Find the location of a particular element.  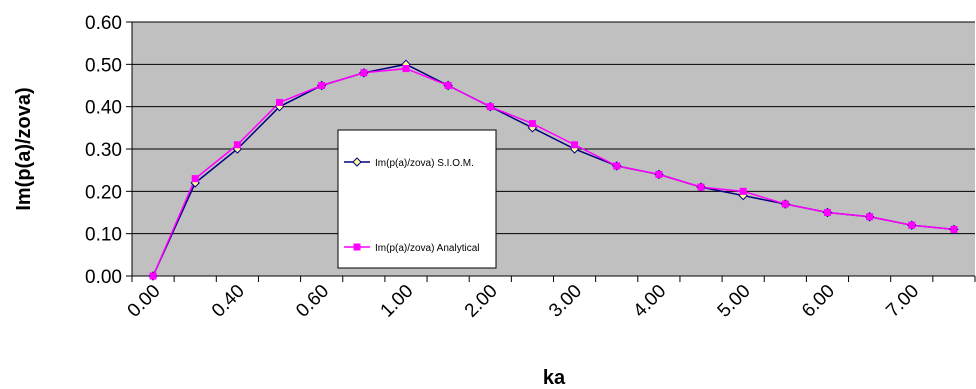

x-axis-title: ka is located at coordinates (554, 378).